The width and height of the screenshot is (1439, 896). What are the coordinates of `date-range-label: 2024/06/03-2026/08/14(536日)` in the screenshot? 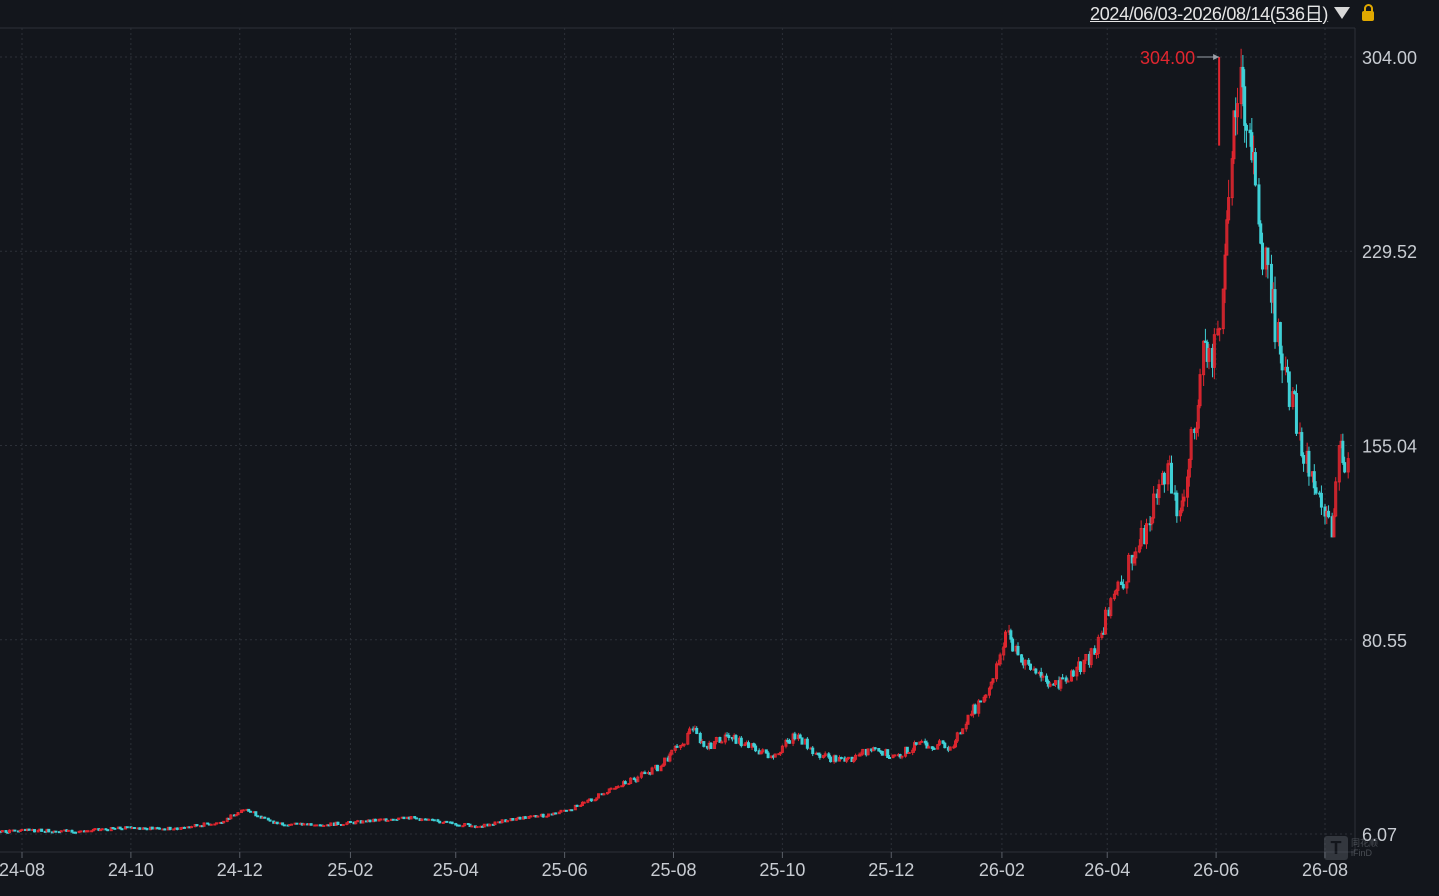 It's located at (1209, 14).